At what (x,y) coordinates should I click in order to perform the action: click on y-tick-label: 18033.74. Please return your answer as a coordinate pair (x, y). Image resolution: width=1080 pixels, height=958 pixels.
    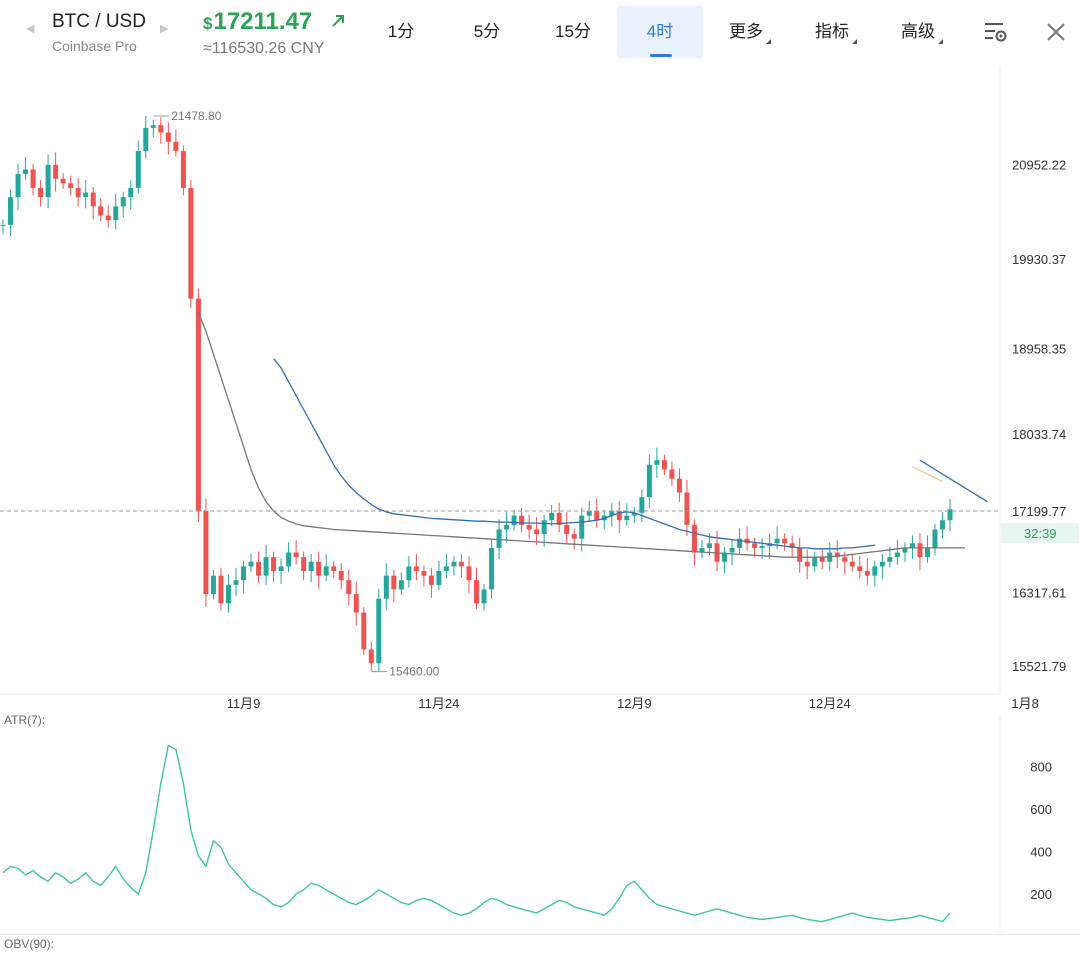
    Looking at the image, I should click on (1039, 434).